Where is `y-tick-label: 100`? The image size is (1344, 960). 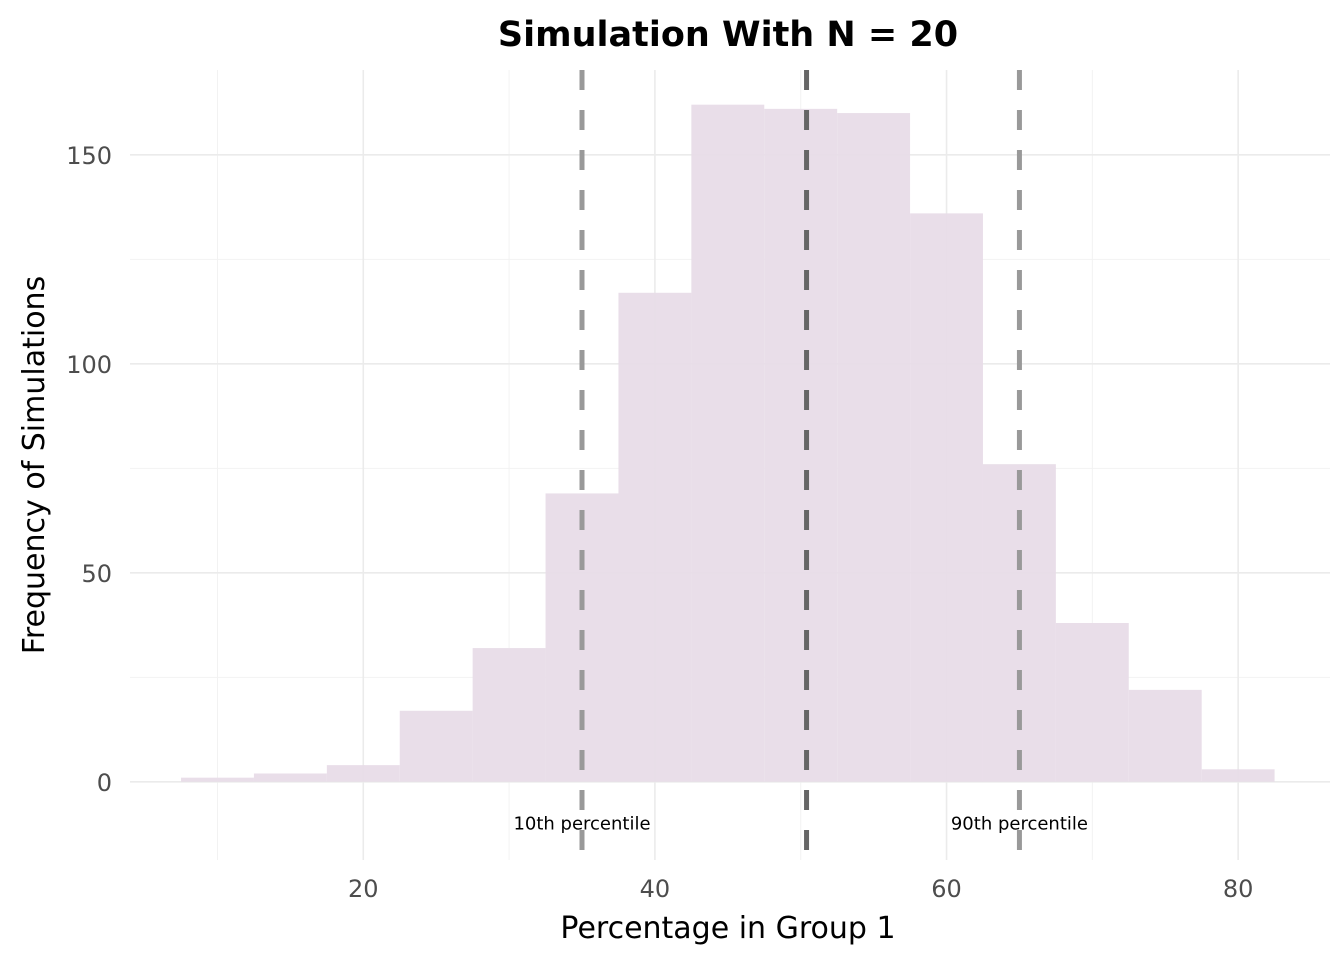 y-tick-label: 100 is located at coordinates (89, 365).